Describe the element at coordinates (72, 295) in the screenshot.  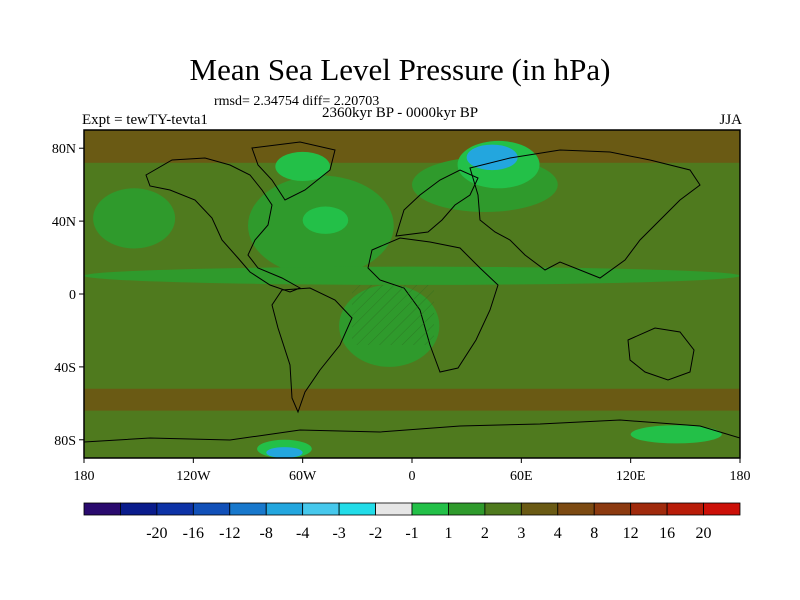
I see `y-tick-label: 0` at that location.